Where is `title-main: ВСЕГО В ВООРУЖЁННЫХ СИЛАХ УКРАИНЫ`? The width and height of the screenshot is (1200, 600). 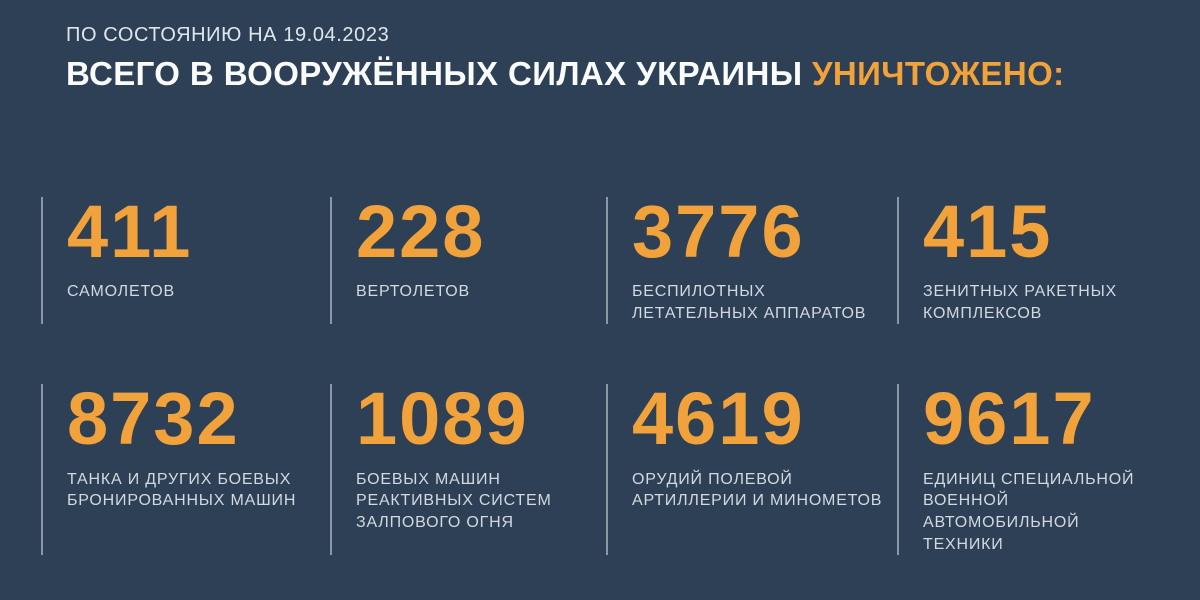 title-main: ВСЕГО В ВООРУЖЁННЫХ СИЛАХ УКРАИНЫ is located at coordinates (434, 73).